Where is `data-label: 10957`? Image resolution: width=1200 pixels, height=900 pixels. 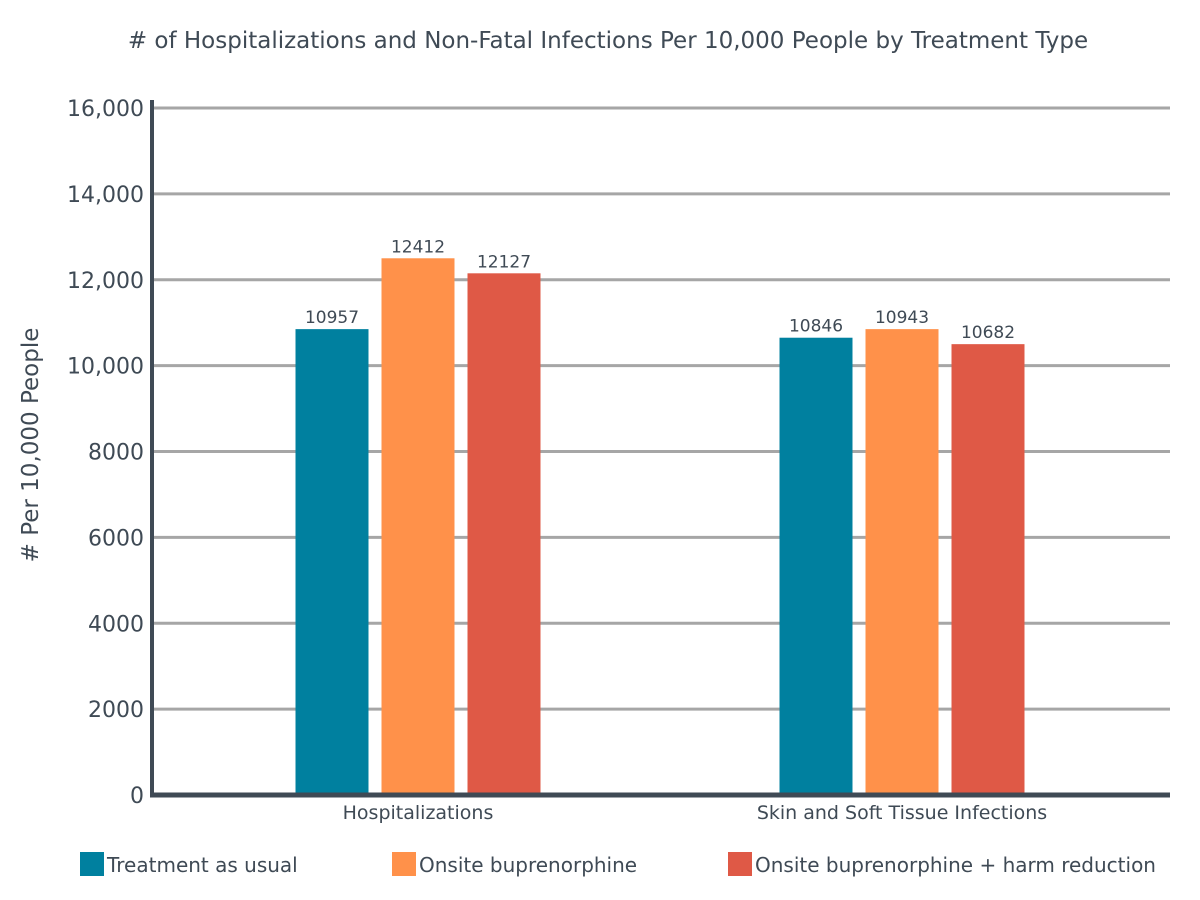 data-label: 10957 is located at coordinates (332, 318).